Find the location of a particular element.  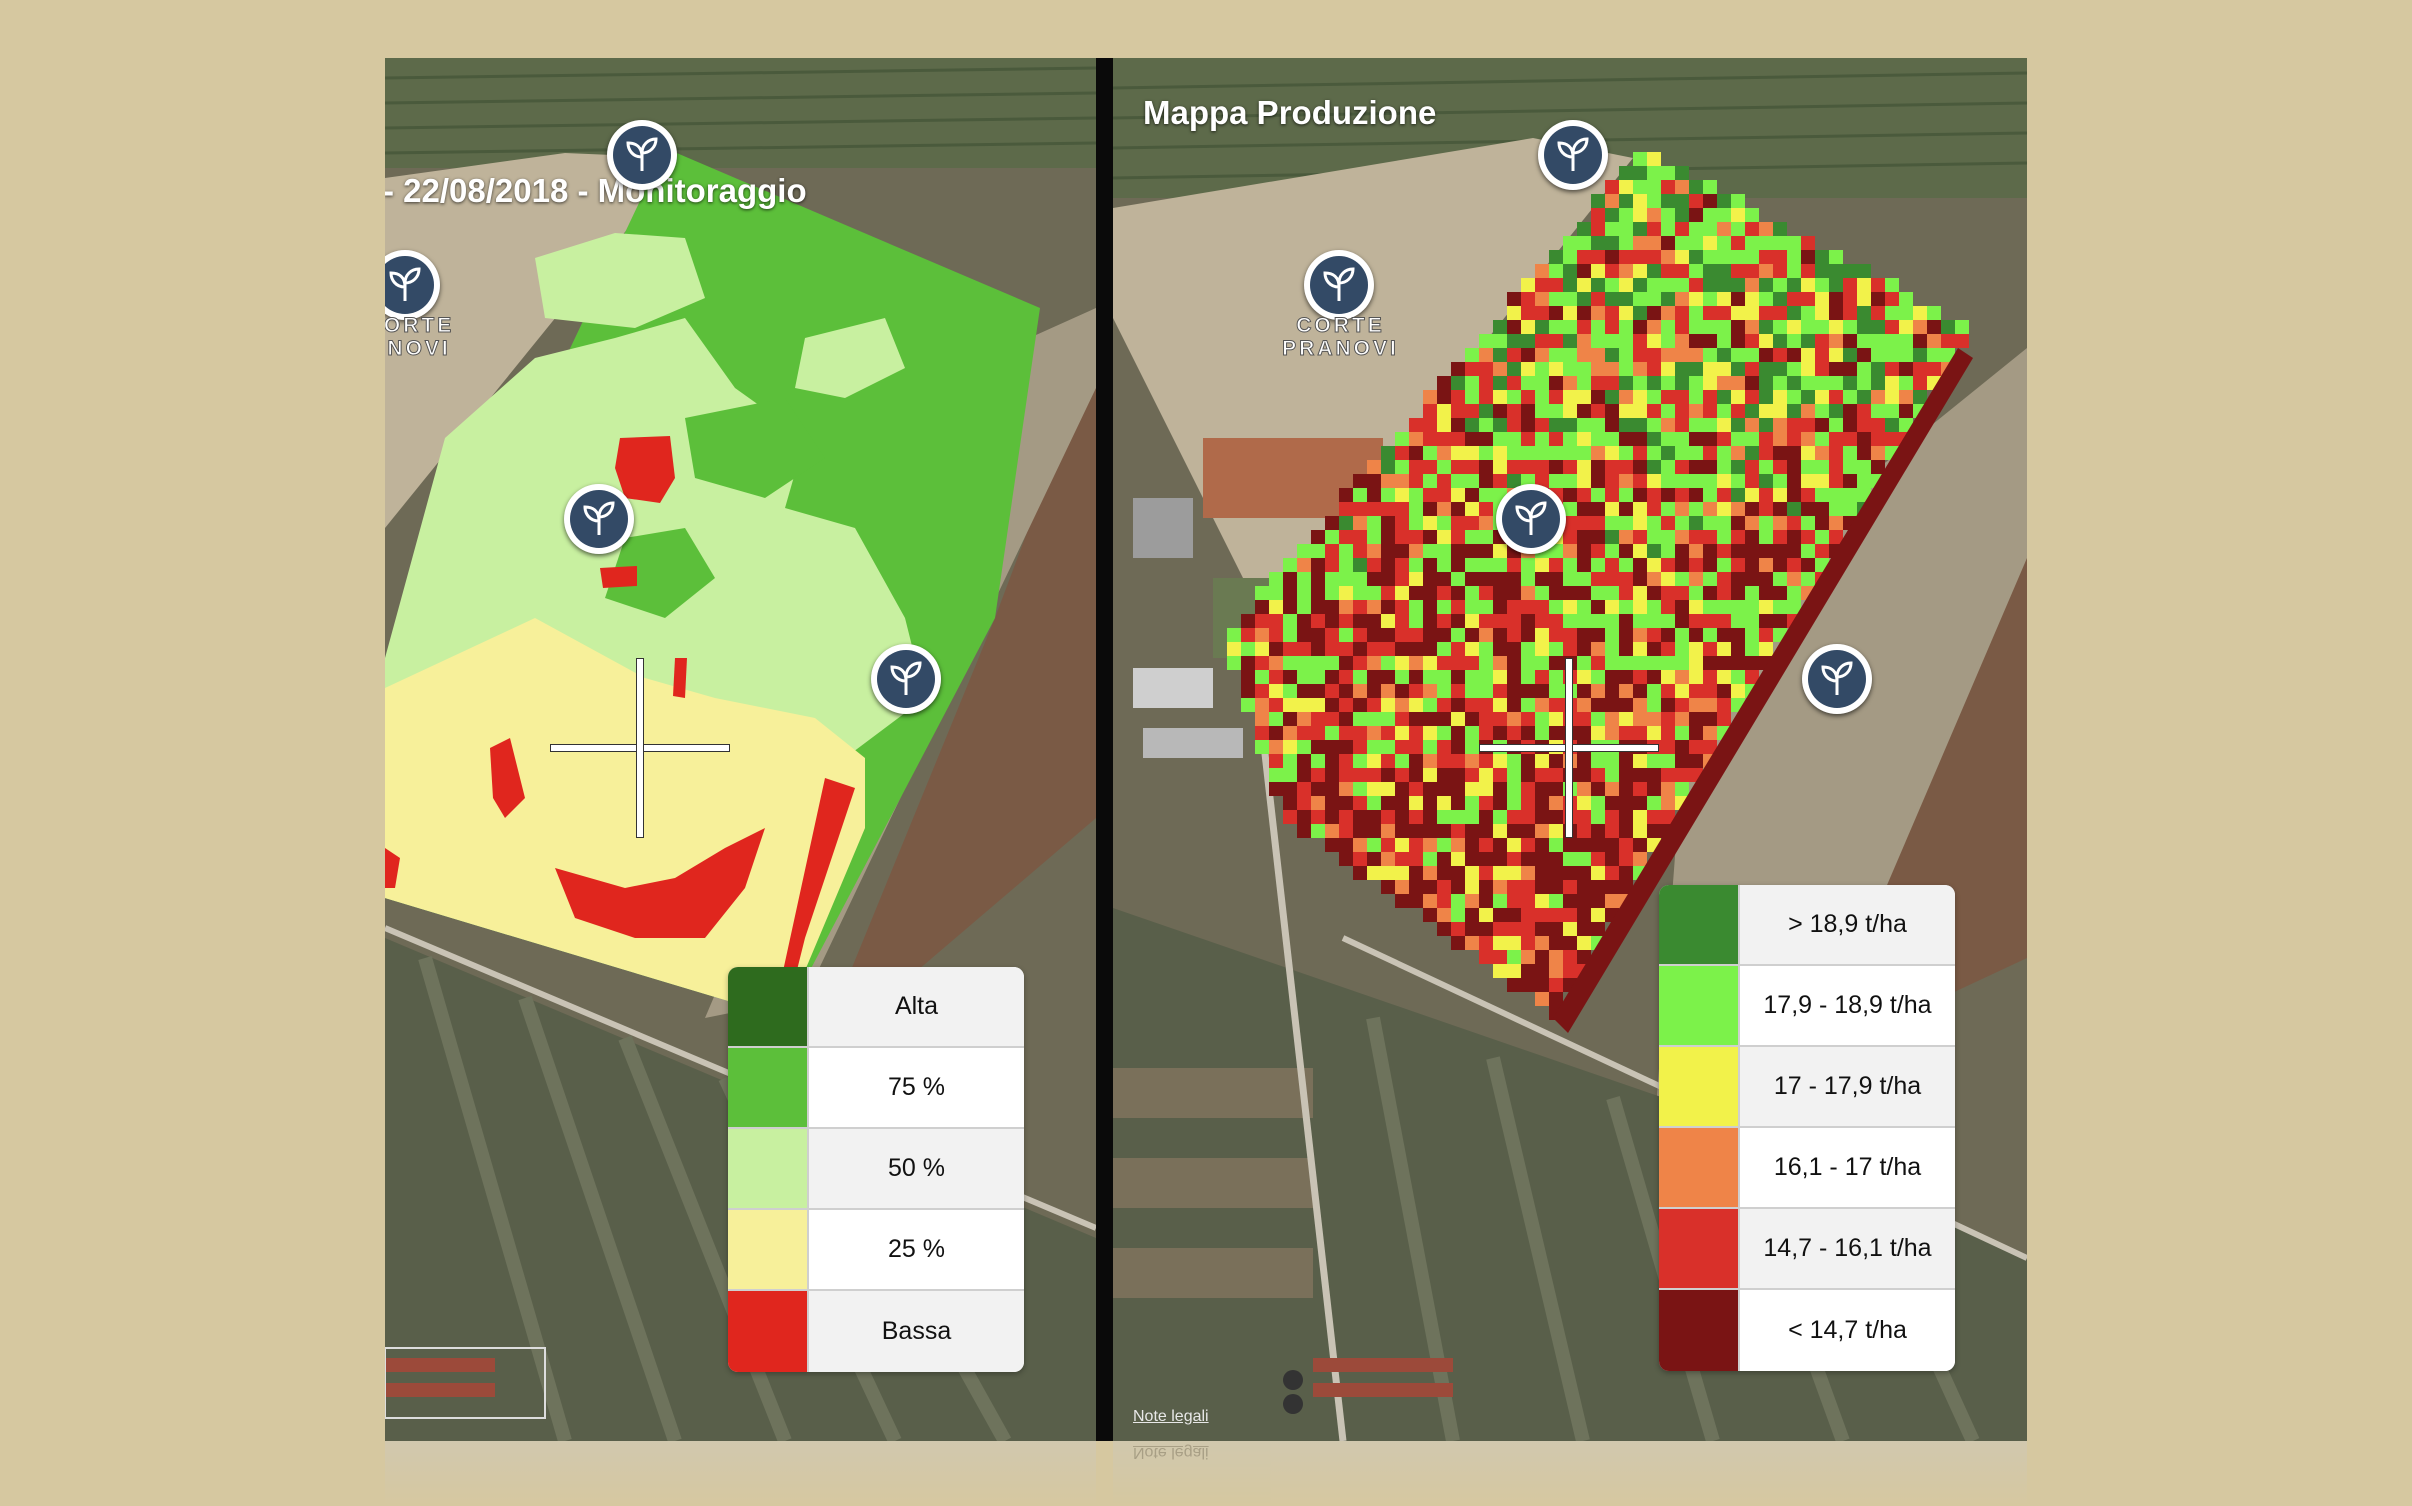

legal-notes-link: Note legali is located at coordinates (1171, 1416).